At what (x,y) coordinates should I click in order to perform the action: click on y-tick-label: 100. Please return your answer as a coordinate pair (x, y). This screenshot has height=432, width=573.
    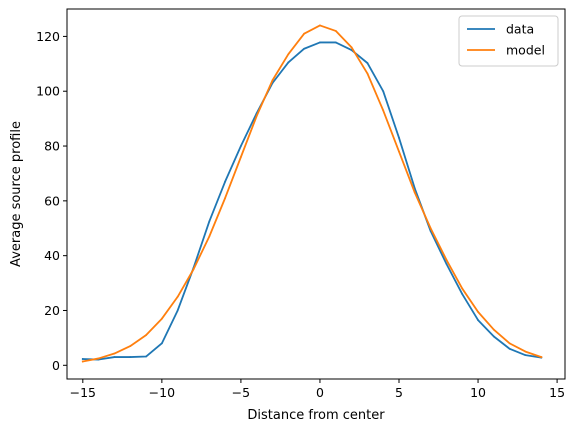
    Looking at the image, I should click on (48, 91).